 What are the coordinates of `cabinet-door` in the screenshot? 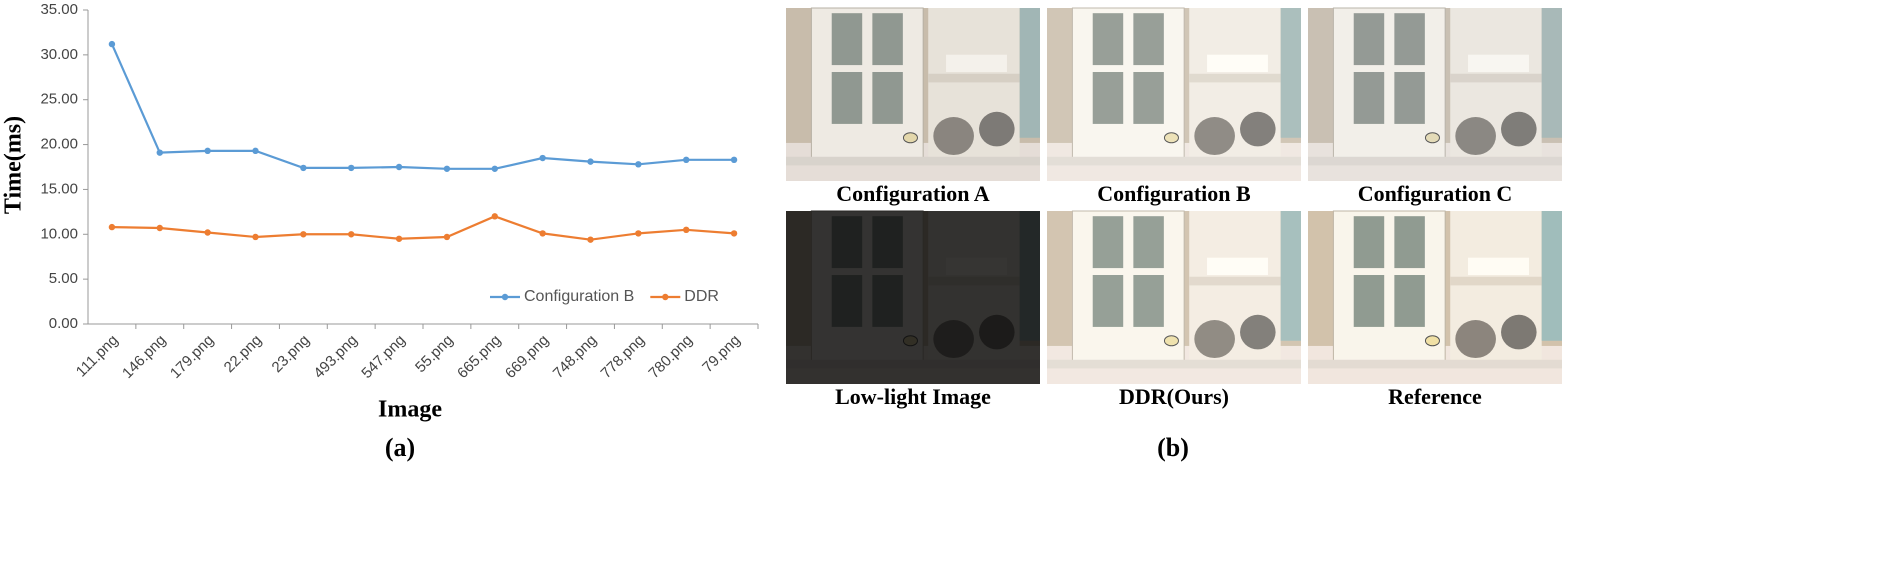 It's located at (867, 287).